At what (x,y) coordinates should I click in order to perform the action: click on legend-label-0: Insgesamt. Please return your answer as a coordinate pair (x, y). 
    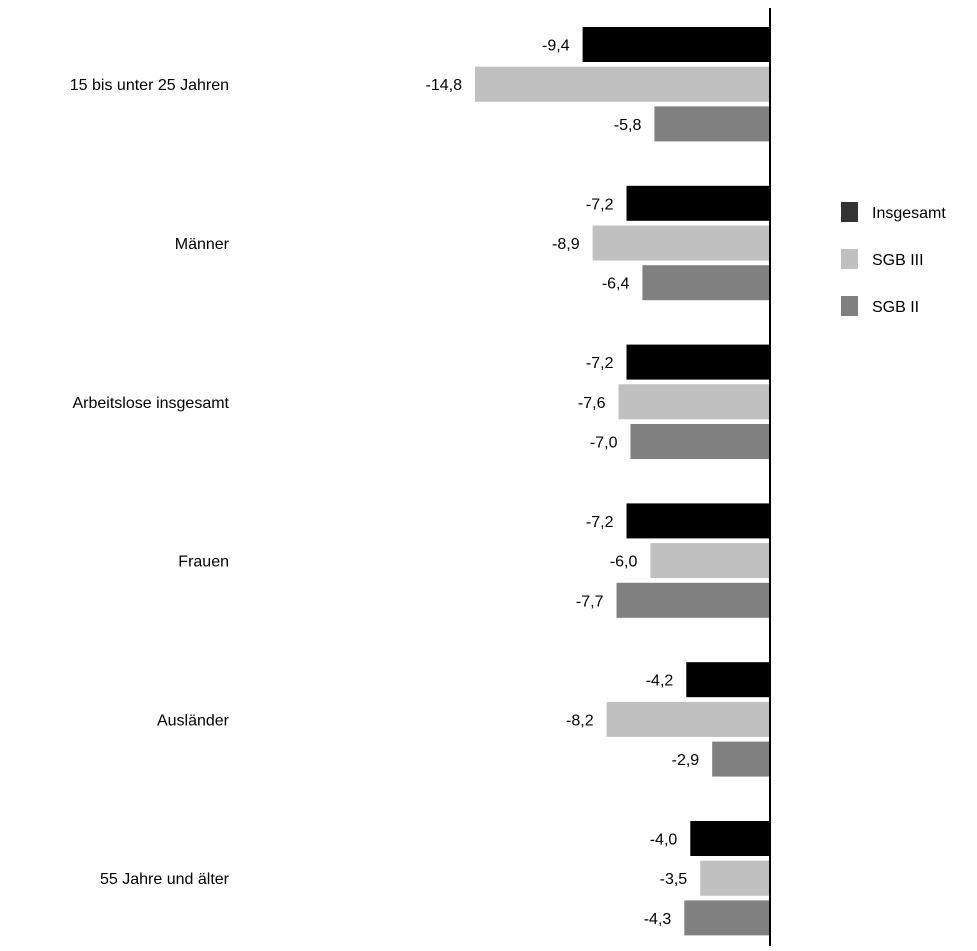
    Looking at the image, I should click on (909, 213).